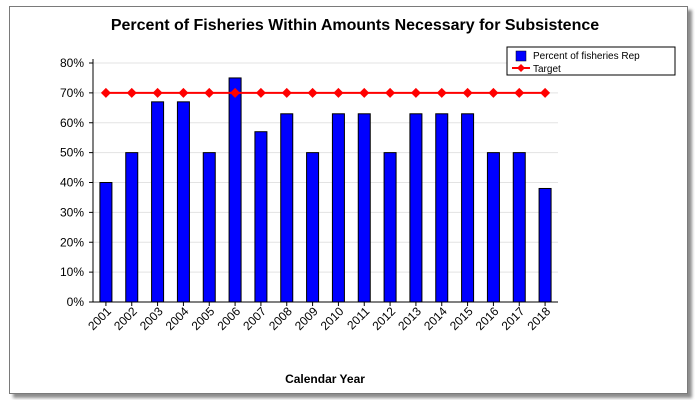  What do you see at coordinates (132, 227) in the screenshot?
I see `bar-2002` at bounding box center [132, 227].